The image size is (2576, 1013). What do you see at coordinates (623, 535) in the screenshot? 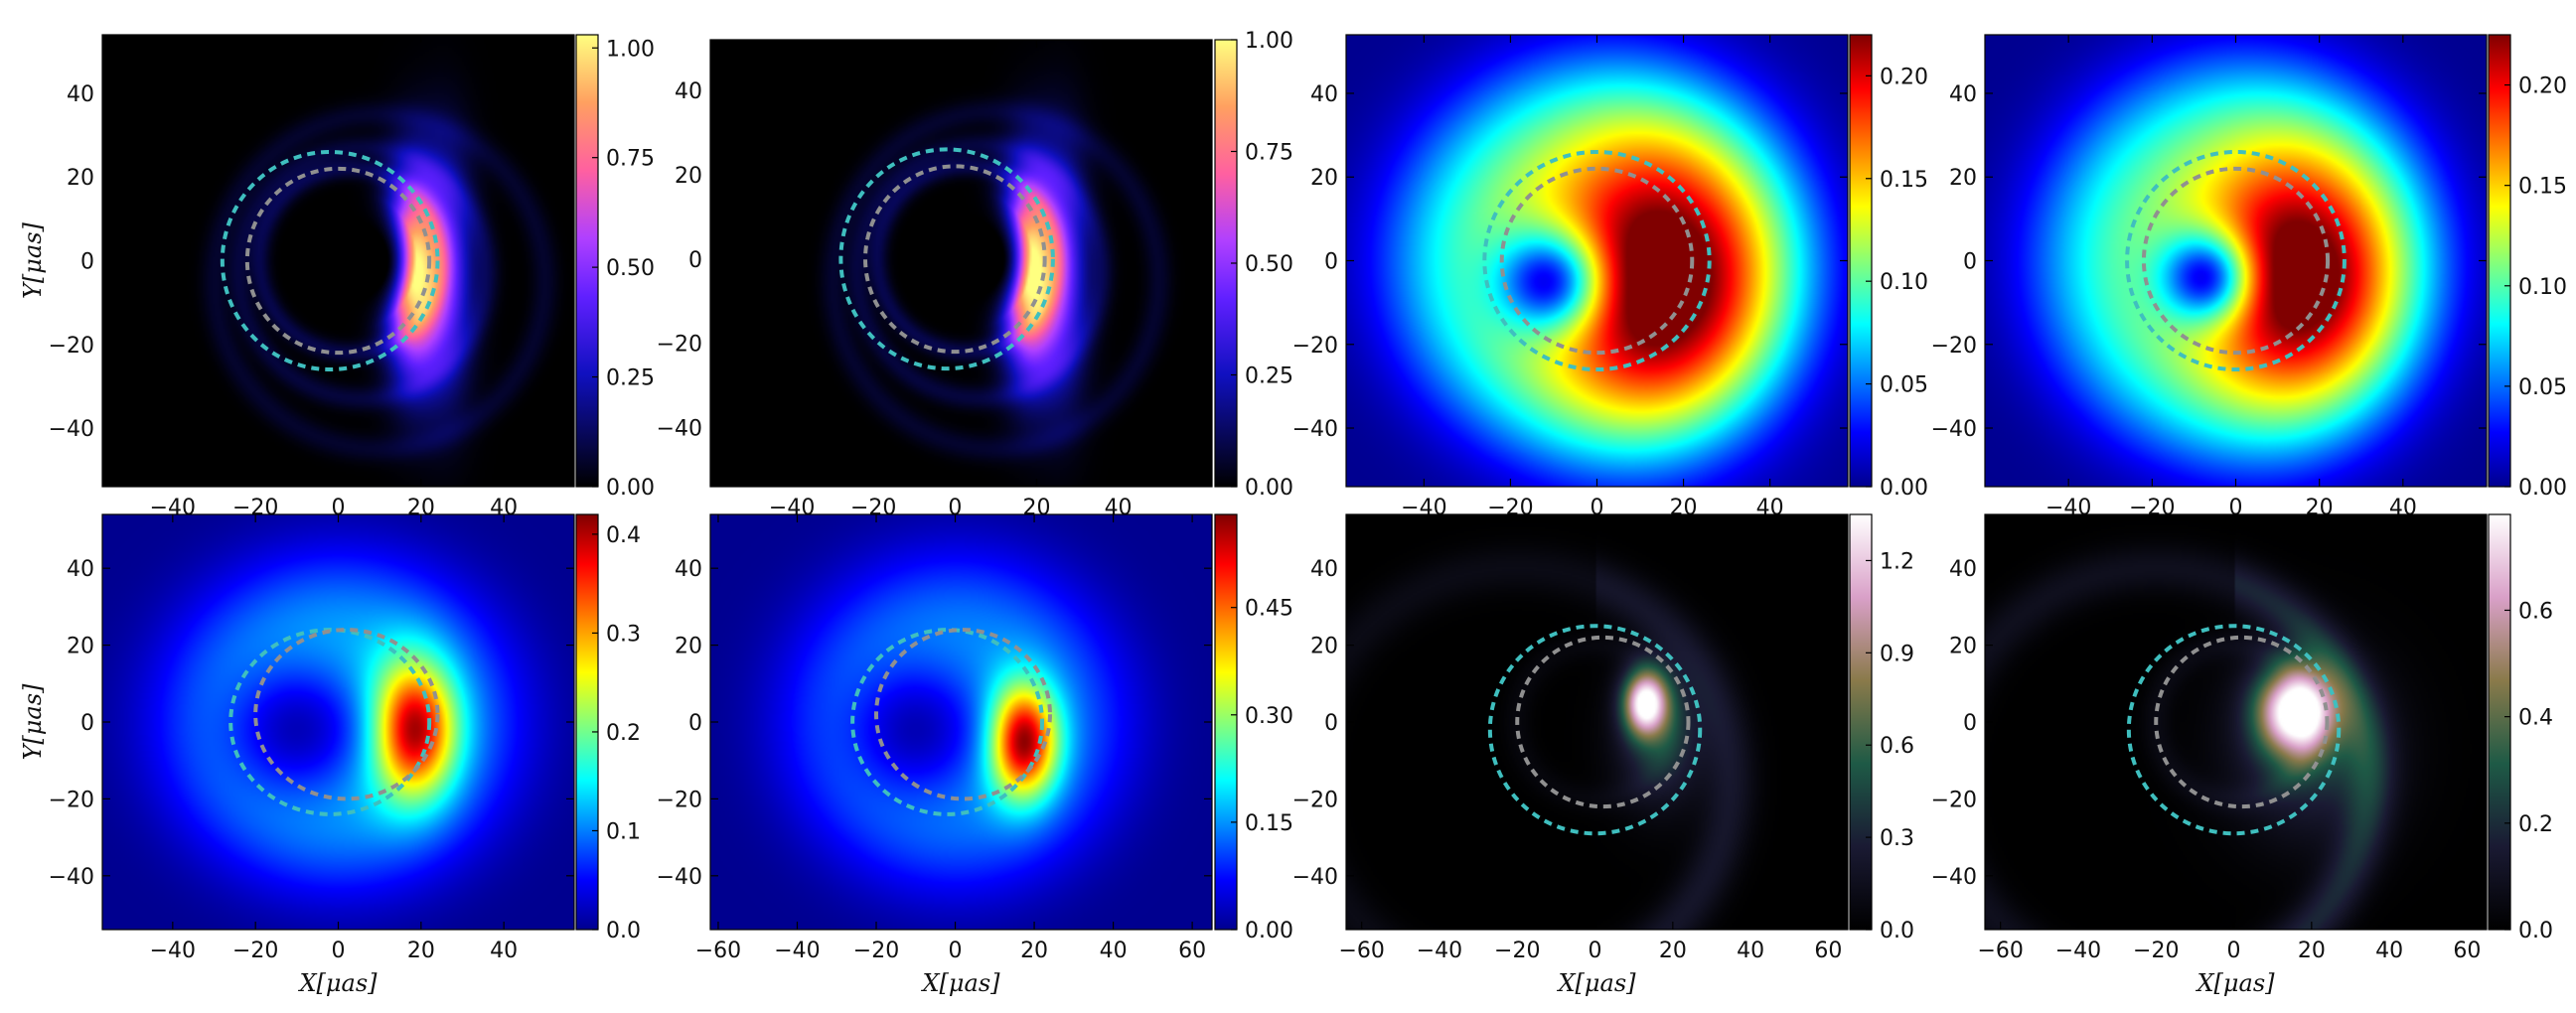
I see `colorbar-tick-label: 0.4` at bounding box center [623, 535].